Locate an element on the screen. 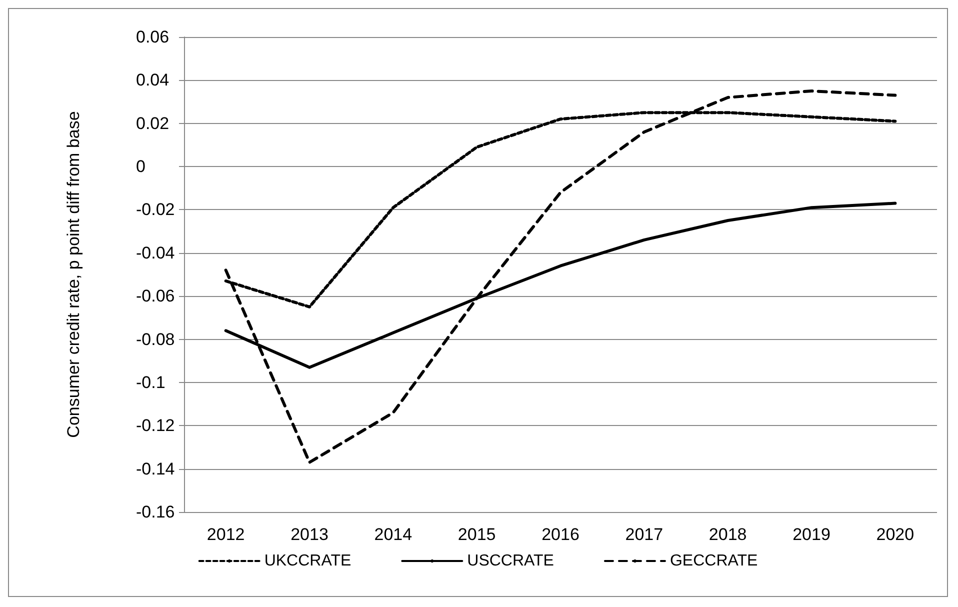  y-tick-label: -0.12 is located at coordinates (155, 426).